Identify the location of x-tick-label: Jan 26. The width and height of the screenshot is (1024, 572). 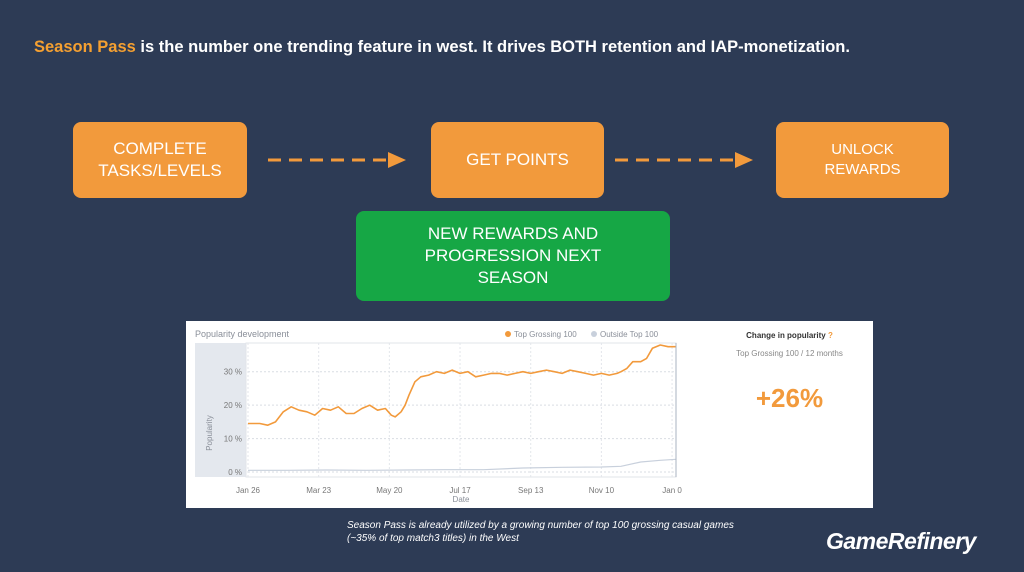
(248, 490).